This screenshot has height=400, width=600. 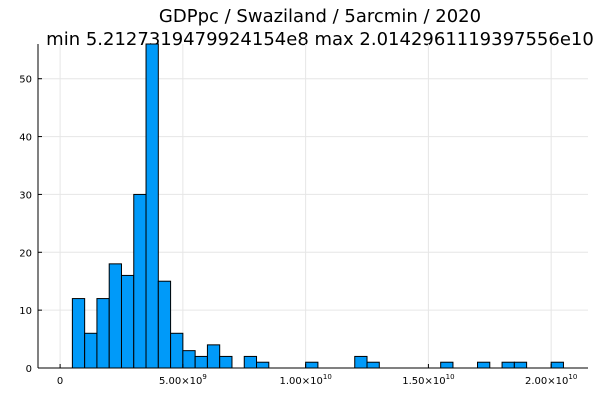 I want to click on x-tick-label: 1.50×10¹⁰, so click(x=428, y=380).